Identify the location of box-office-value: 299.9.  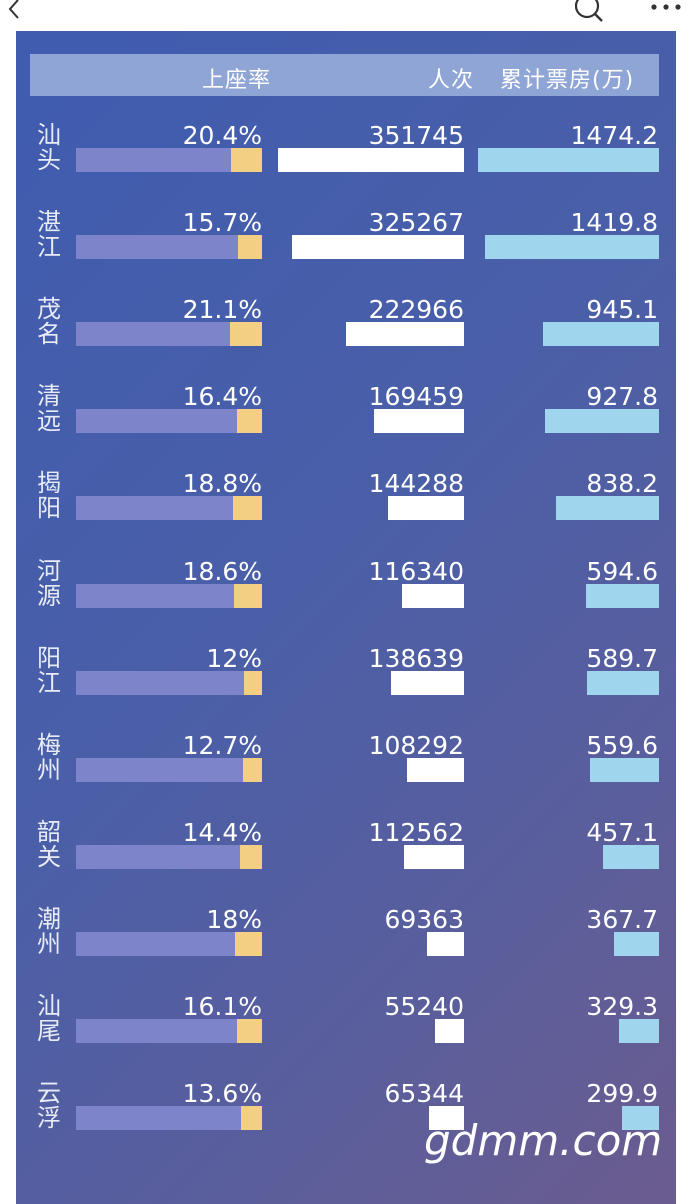
(622, 1093).